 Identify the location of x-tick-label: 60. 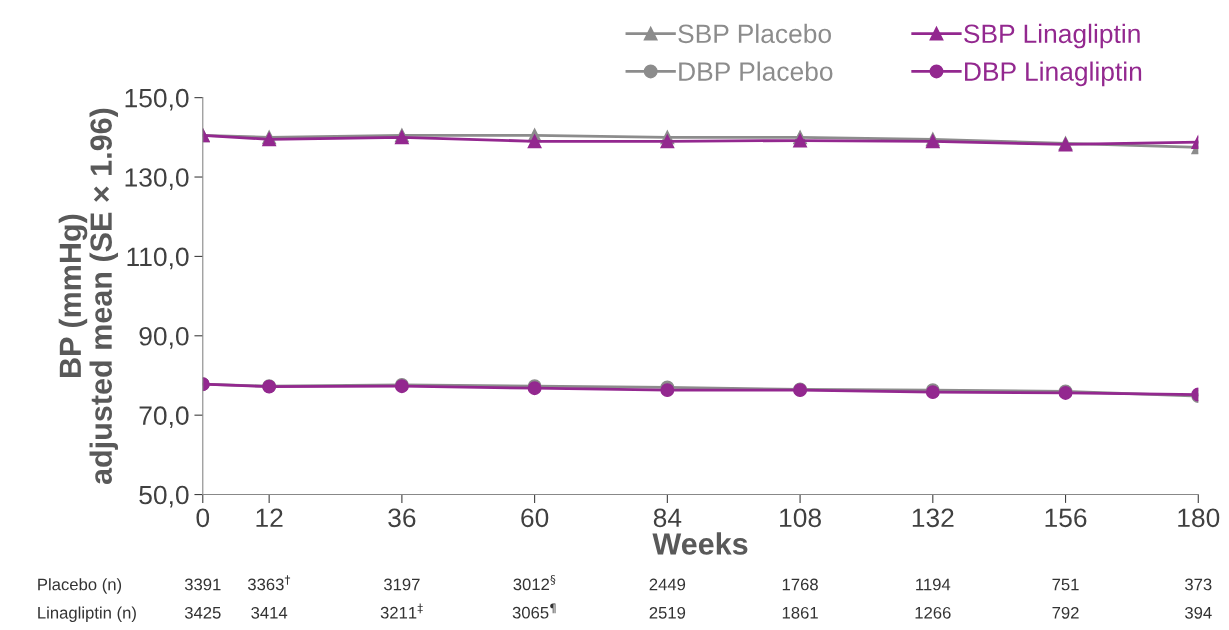
(535, 518).